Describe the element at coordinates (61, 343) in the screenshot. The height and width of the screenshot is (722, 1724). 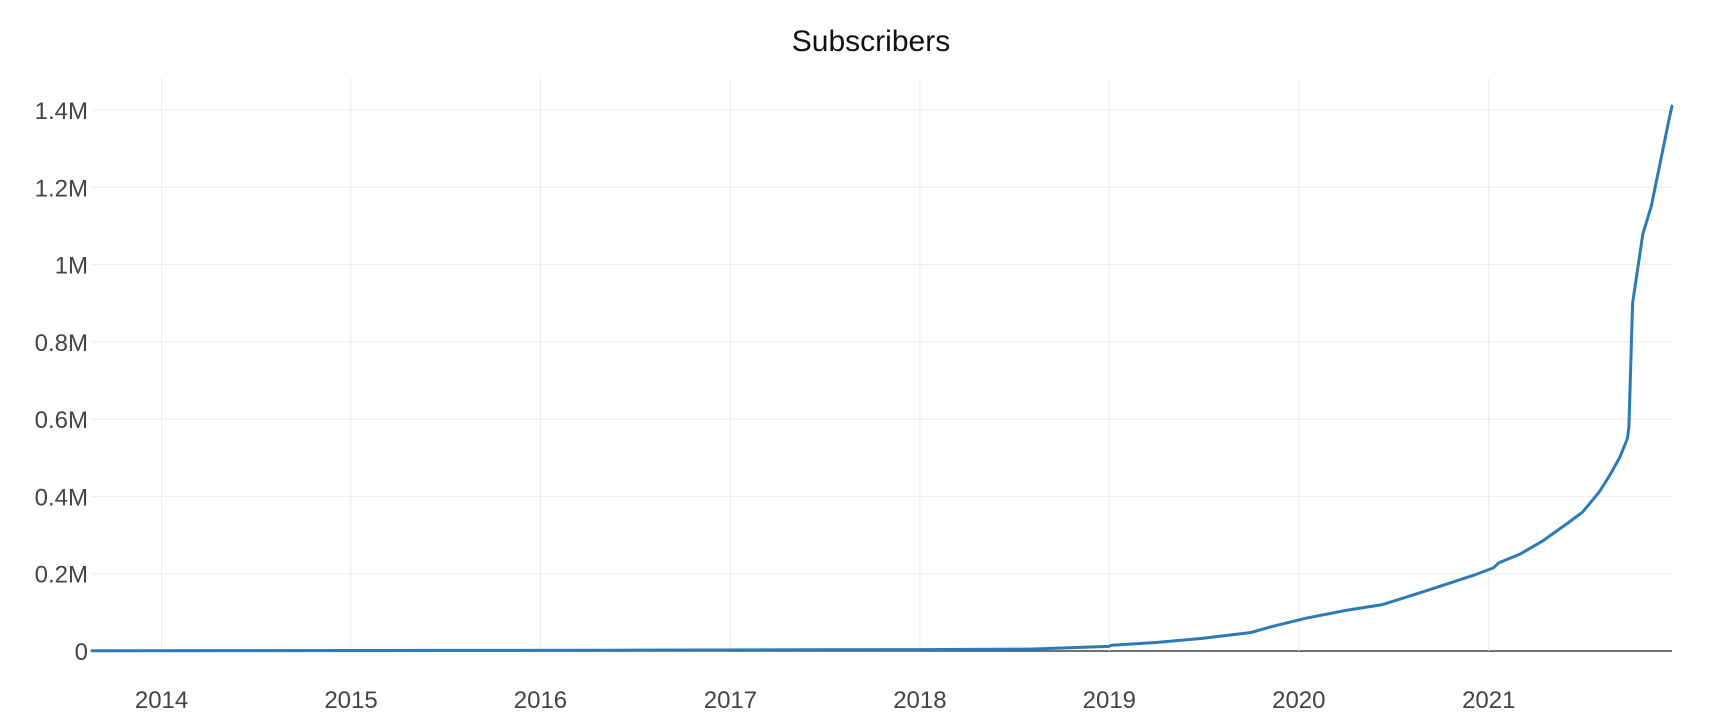
I see `y-tick-label: 0.8M` at that location.